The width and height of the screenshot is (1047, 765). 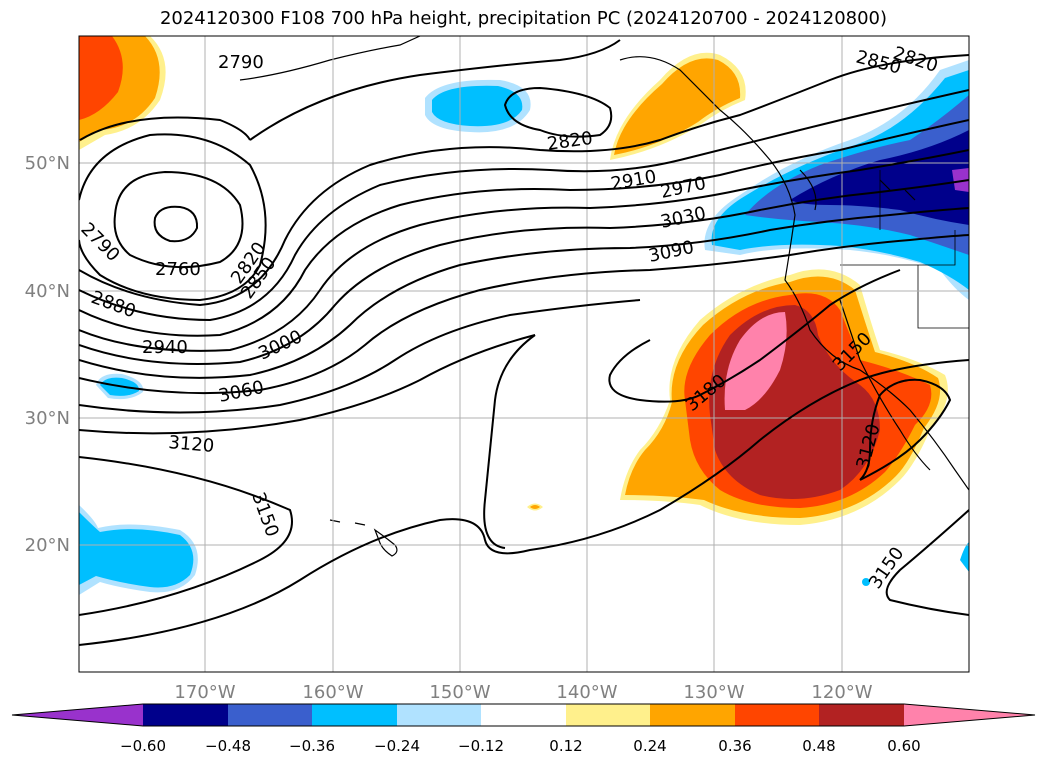 What do you see at coordinates (459, 692) in the screenshot?
I see `lon-label: 150°W` at bounding box center [459, 692].